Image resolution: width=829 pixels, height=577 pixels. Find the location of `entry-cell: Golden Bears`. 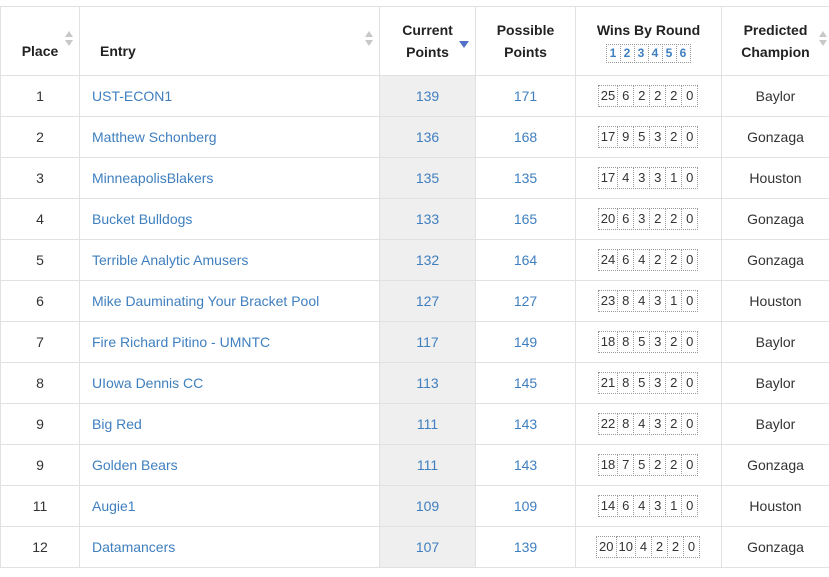

entry-cell: Golden Bears is located at coordinates (230, 465).